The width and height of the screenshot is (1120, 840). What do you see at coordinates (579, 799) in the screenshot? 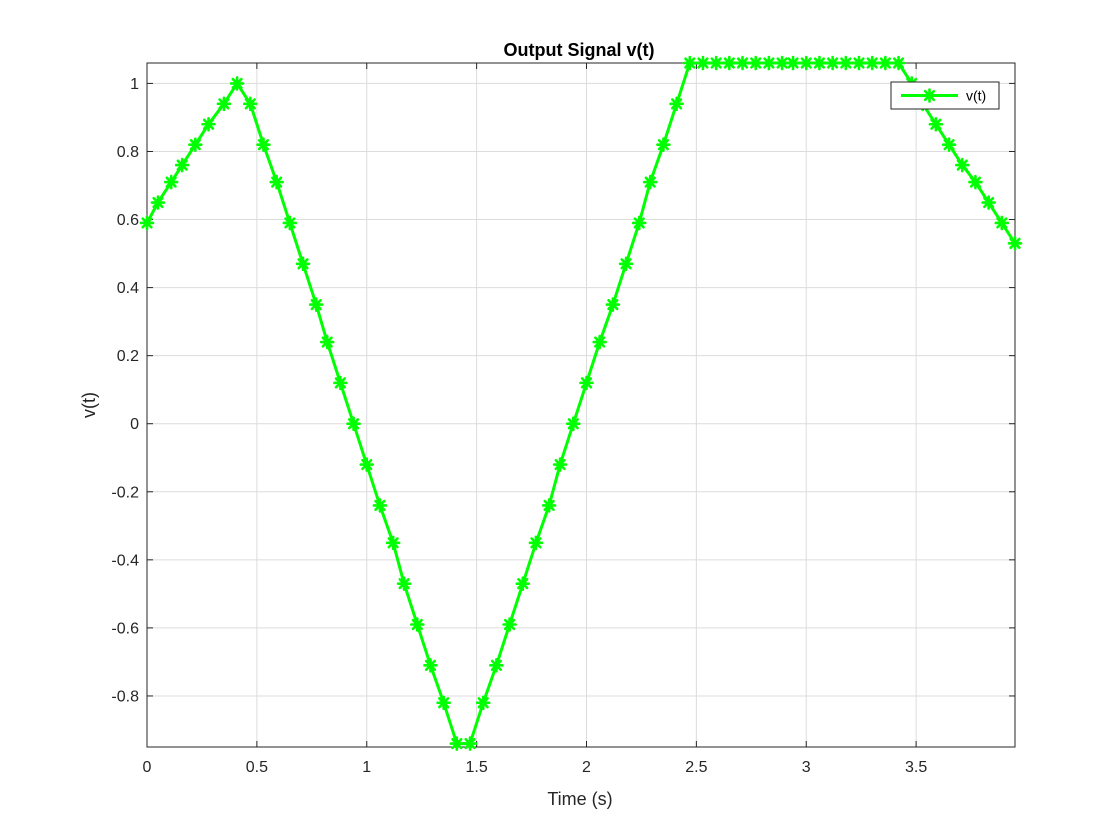
I see `x-axis-label: Time (s)` at bounding box center [579, 799].